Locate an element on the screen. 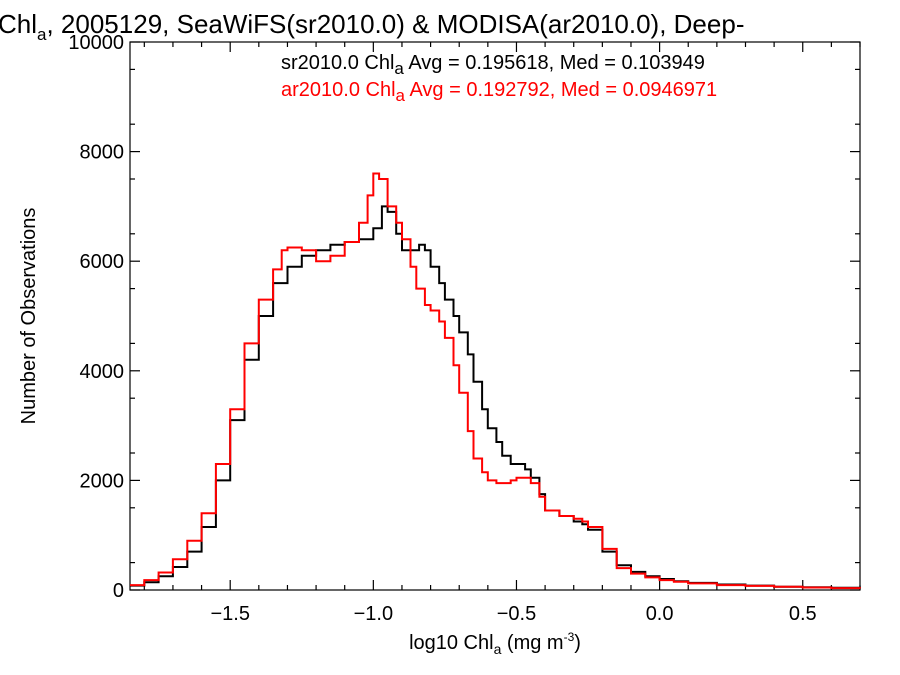 The height and width of the screenshot is (675, 900). x-tick-label: −0.5 is located at coordinates (516, 614).